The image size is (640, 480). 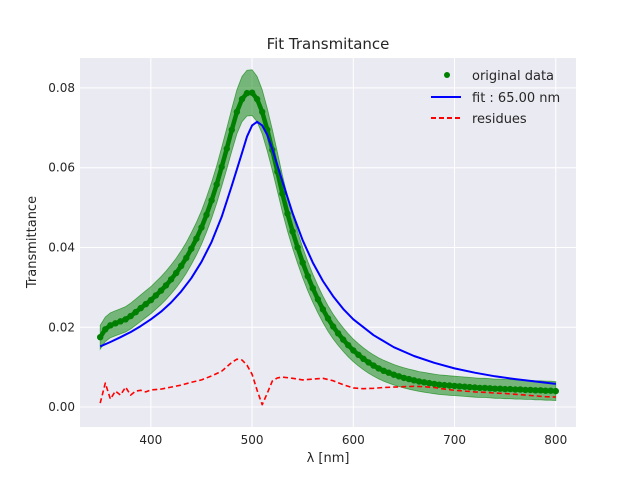 What do you see at coordinates (328, 44) in the screenshot?
I see `chart-title: Fit Transmitance` at bounding box center [328, 44].